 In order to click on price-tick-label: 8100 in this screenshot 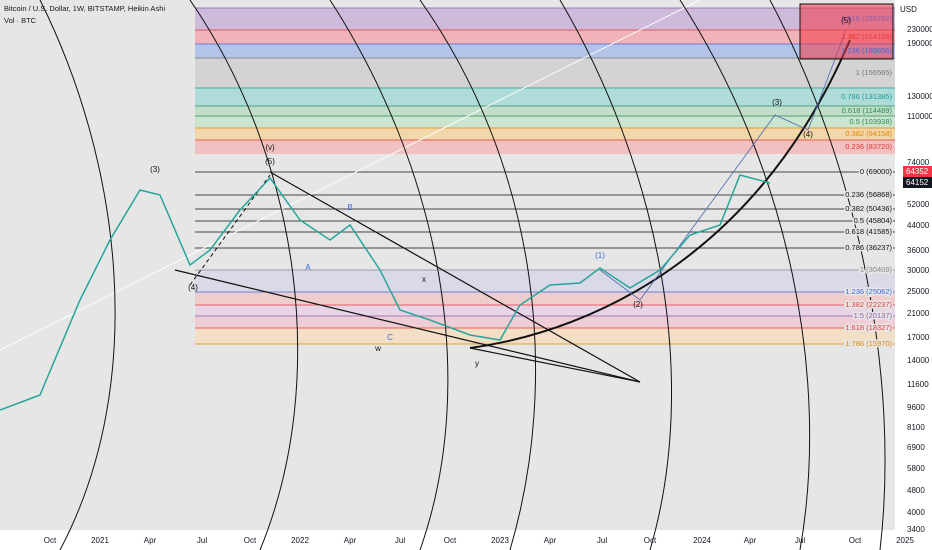, I will do `click(916, 427)`.